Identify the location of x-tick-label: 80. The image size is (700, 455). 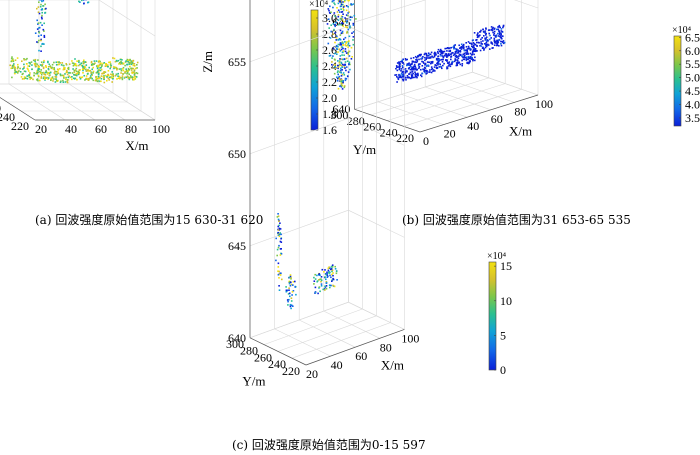
(131, 129).